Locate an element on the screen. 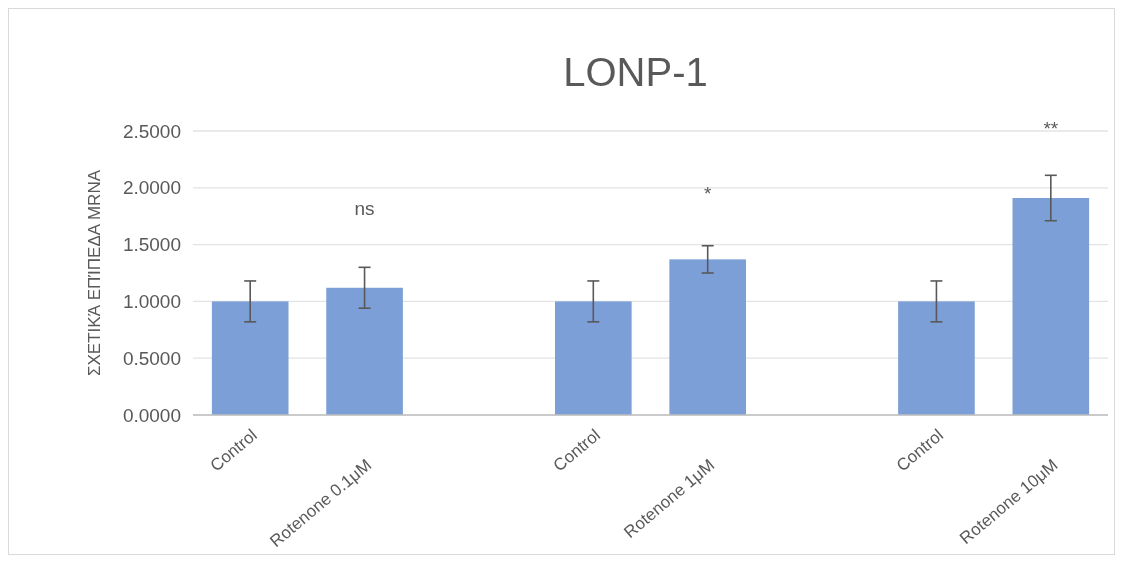 Image resolution: width=1123 pixels, height=563 pixels. annotation: ns is located at coordinates (364, 209).